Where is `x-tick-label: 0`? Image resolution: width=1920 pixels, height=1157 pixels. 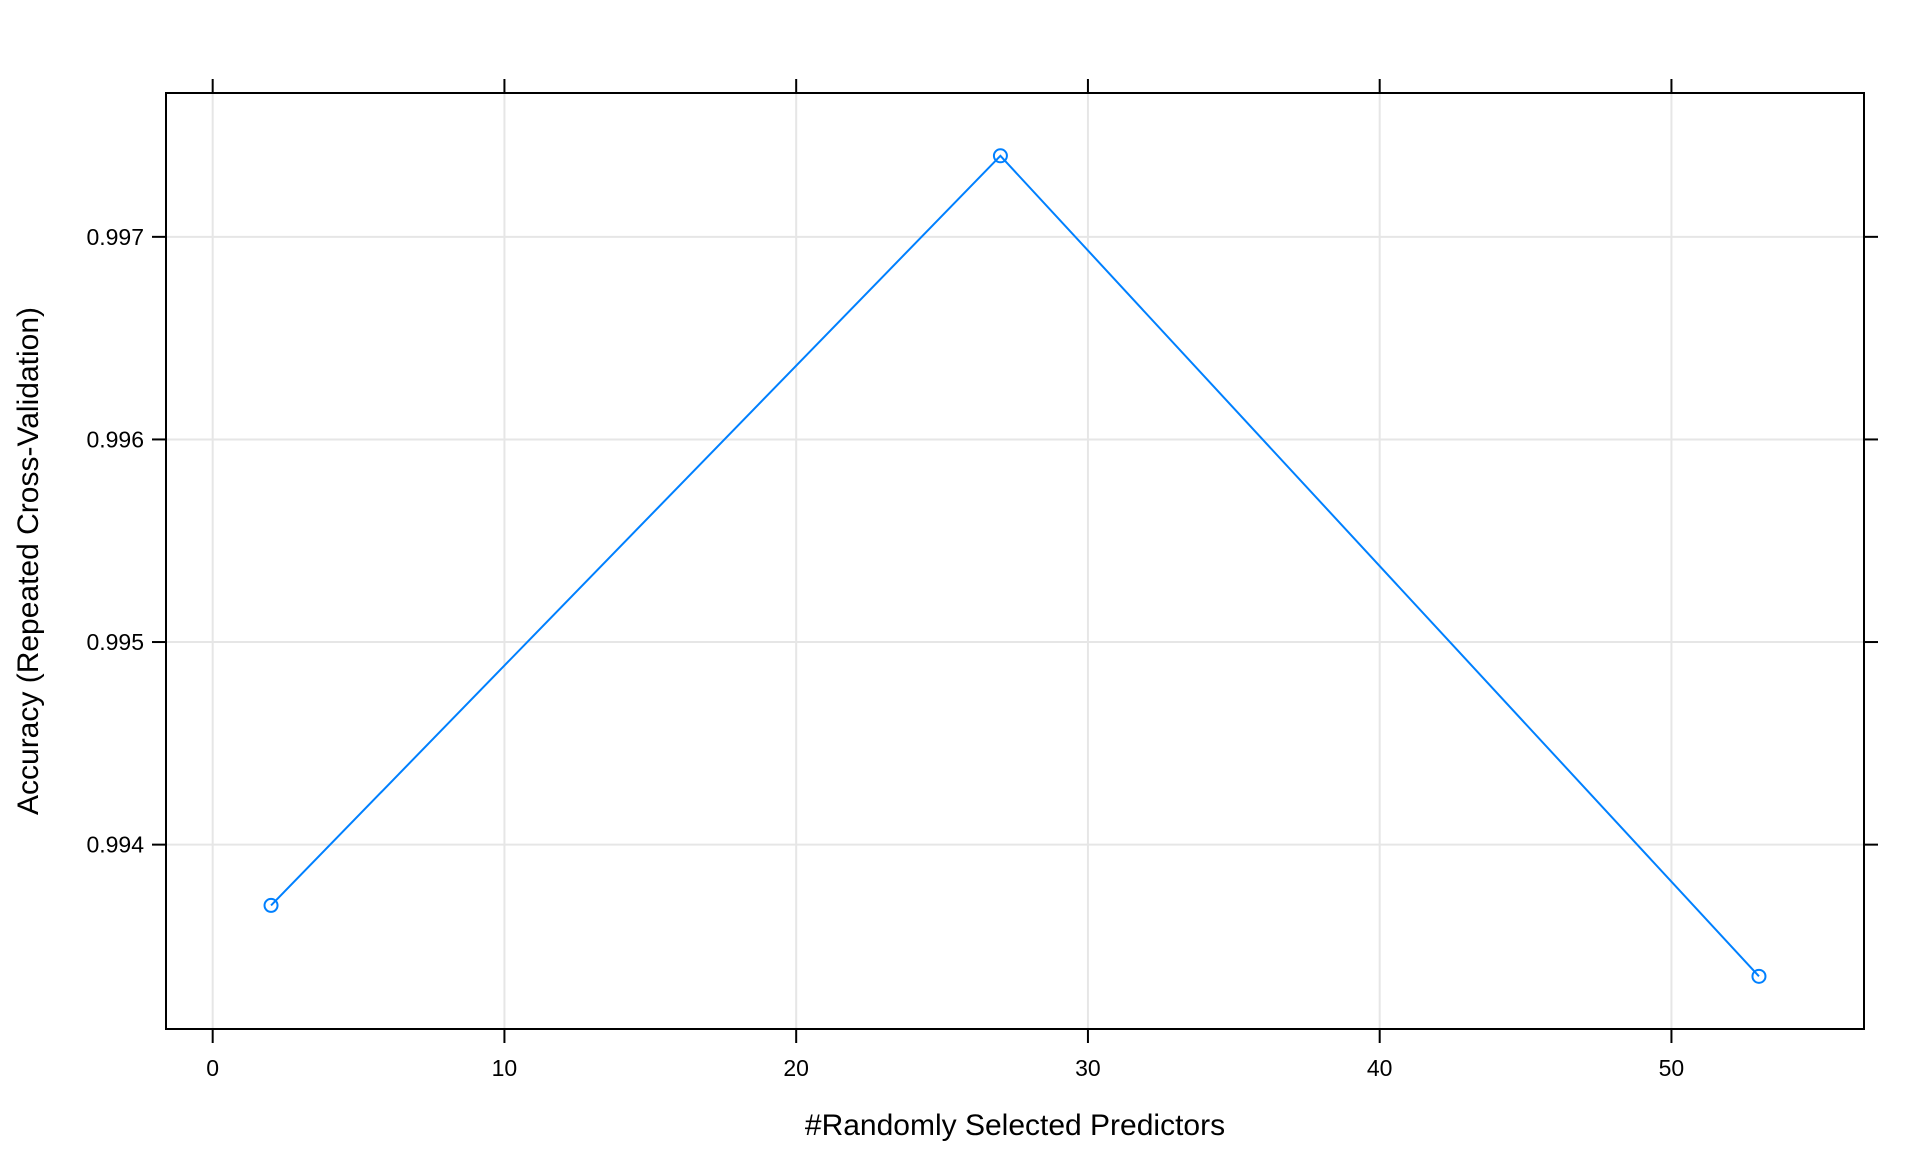
x-tick-label: 0 is located at coordinates (212, 1068).